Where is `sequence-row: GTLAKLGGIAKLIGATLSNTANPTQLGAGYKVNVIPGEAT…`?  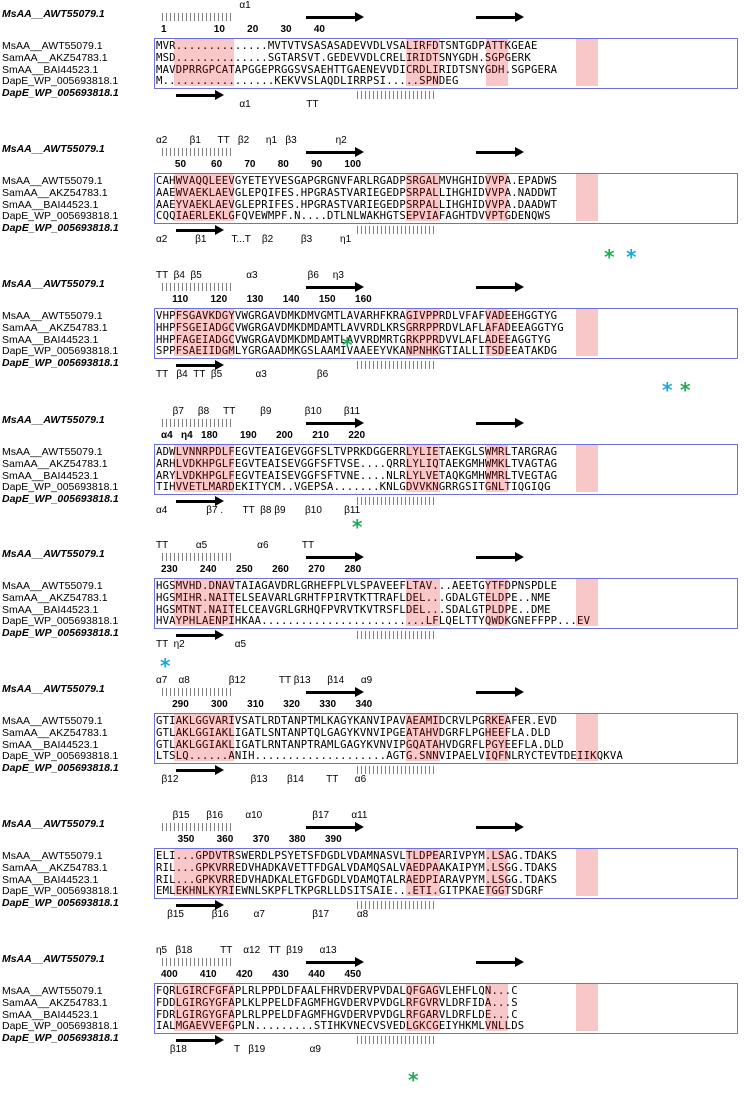 sequence-row: GTLAKLGGIAKLIGATLSNTANPTQLGAGYKVNVIPGEAT… is located at coordinates (353, 732).